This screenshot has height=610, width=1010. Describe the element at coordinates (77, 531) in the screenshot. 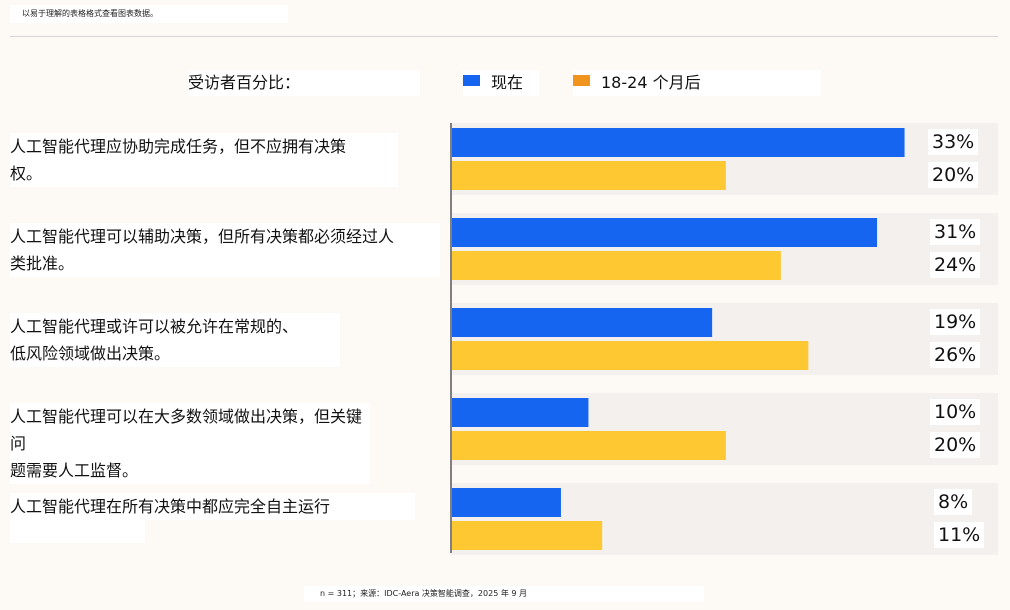

I see `category-label-filler` at that location.